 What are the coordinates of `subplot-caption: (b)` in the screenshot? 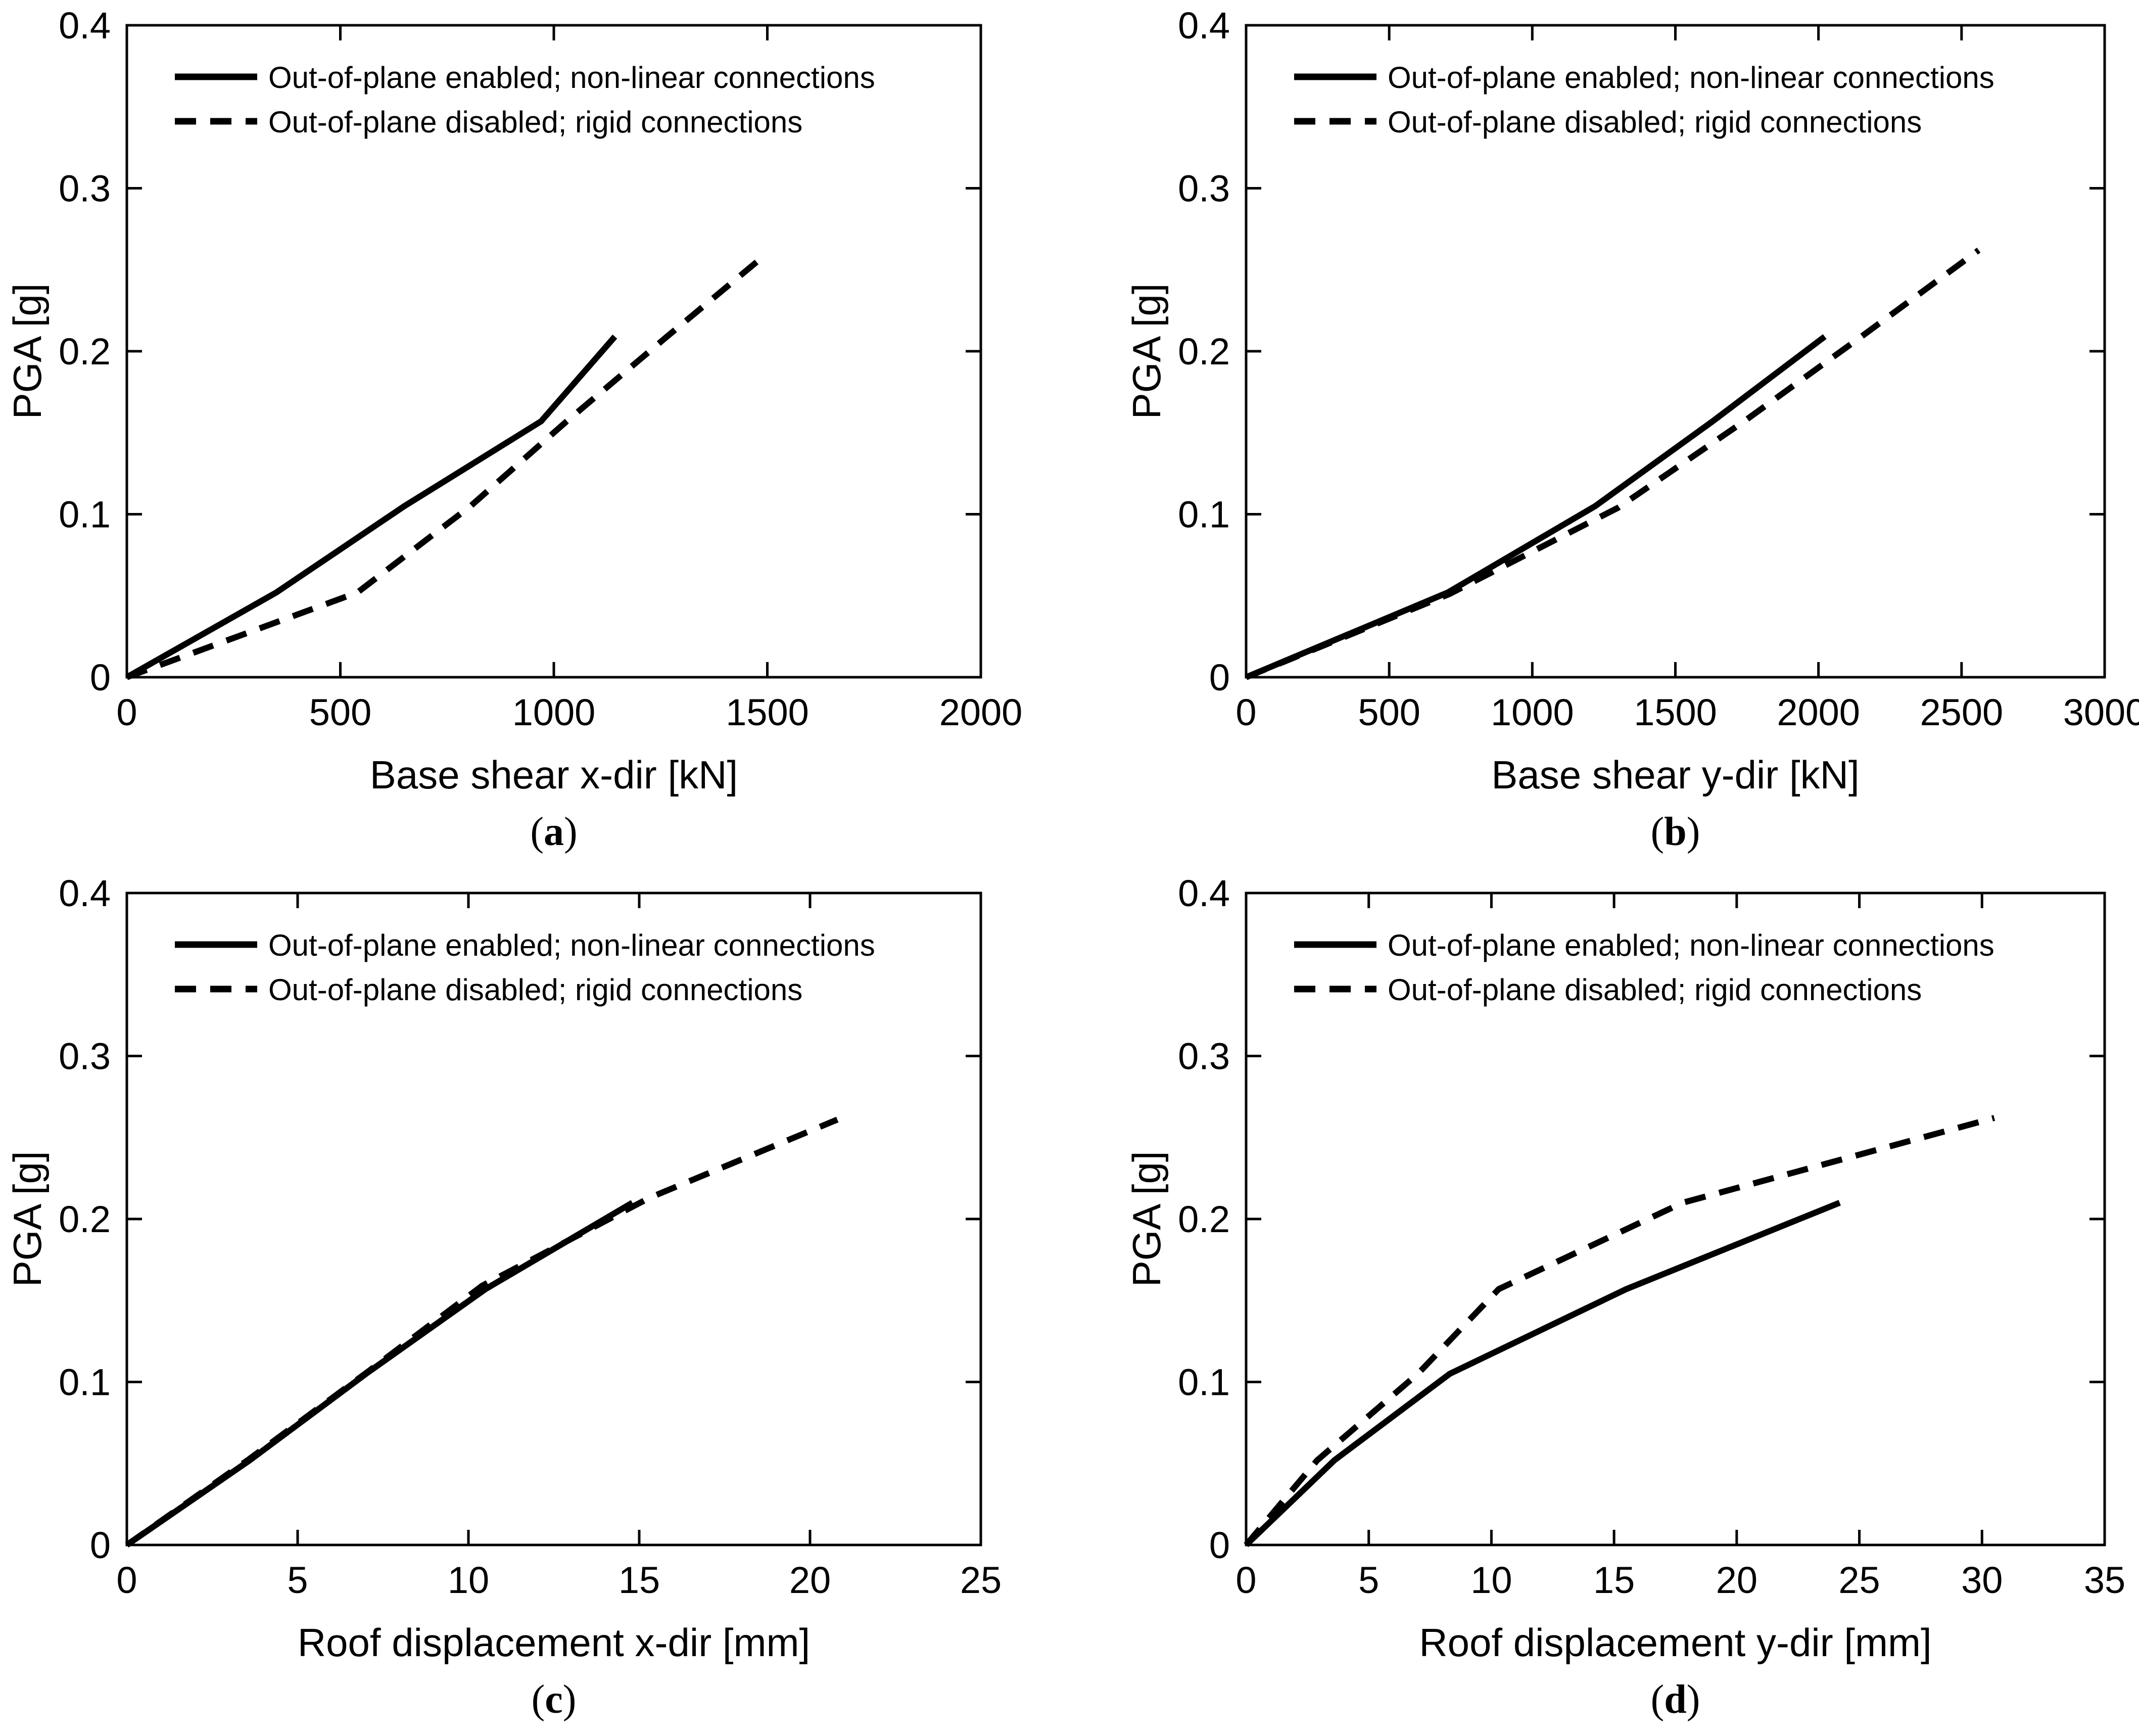 It's located at (1676, 832).